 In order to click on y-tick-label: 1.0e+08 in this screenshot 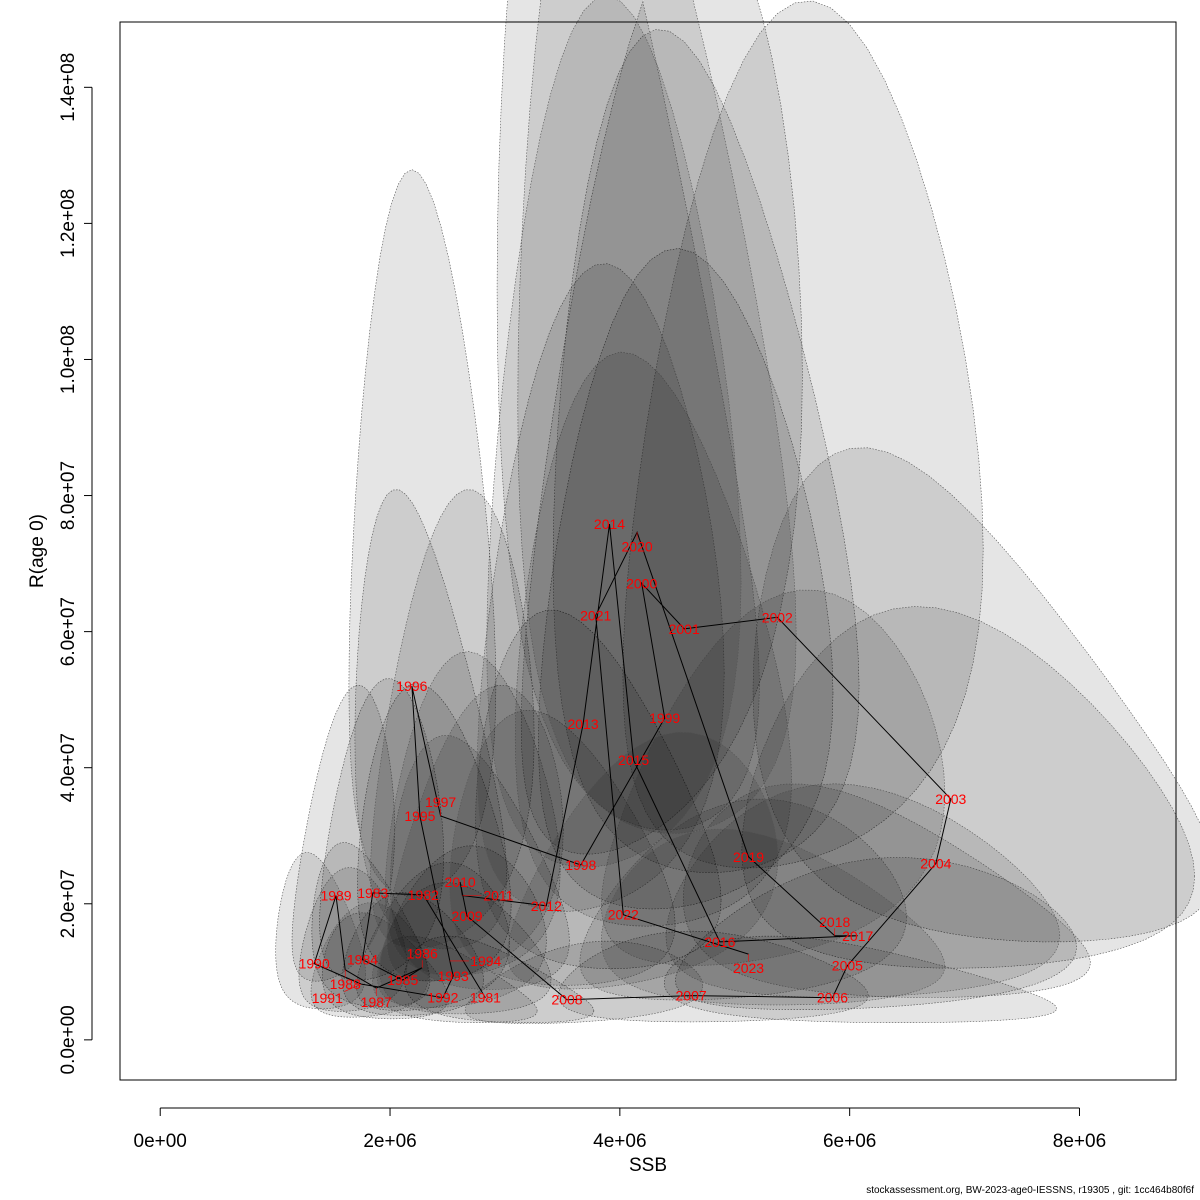, I will do `click(68, 359)`.